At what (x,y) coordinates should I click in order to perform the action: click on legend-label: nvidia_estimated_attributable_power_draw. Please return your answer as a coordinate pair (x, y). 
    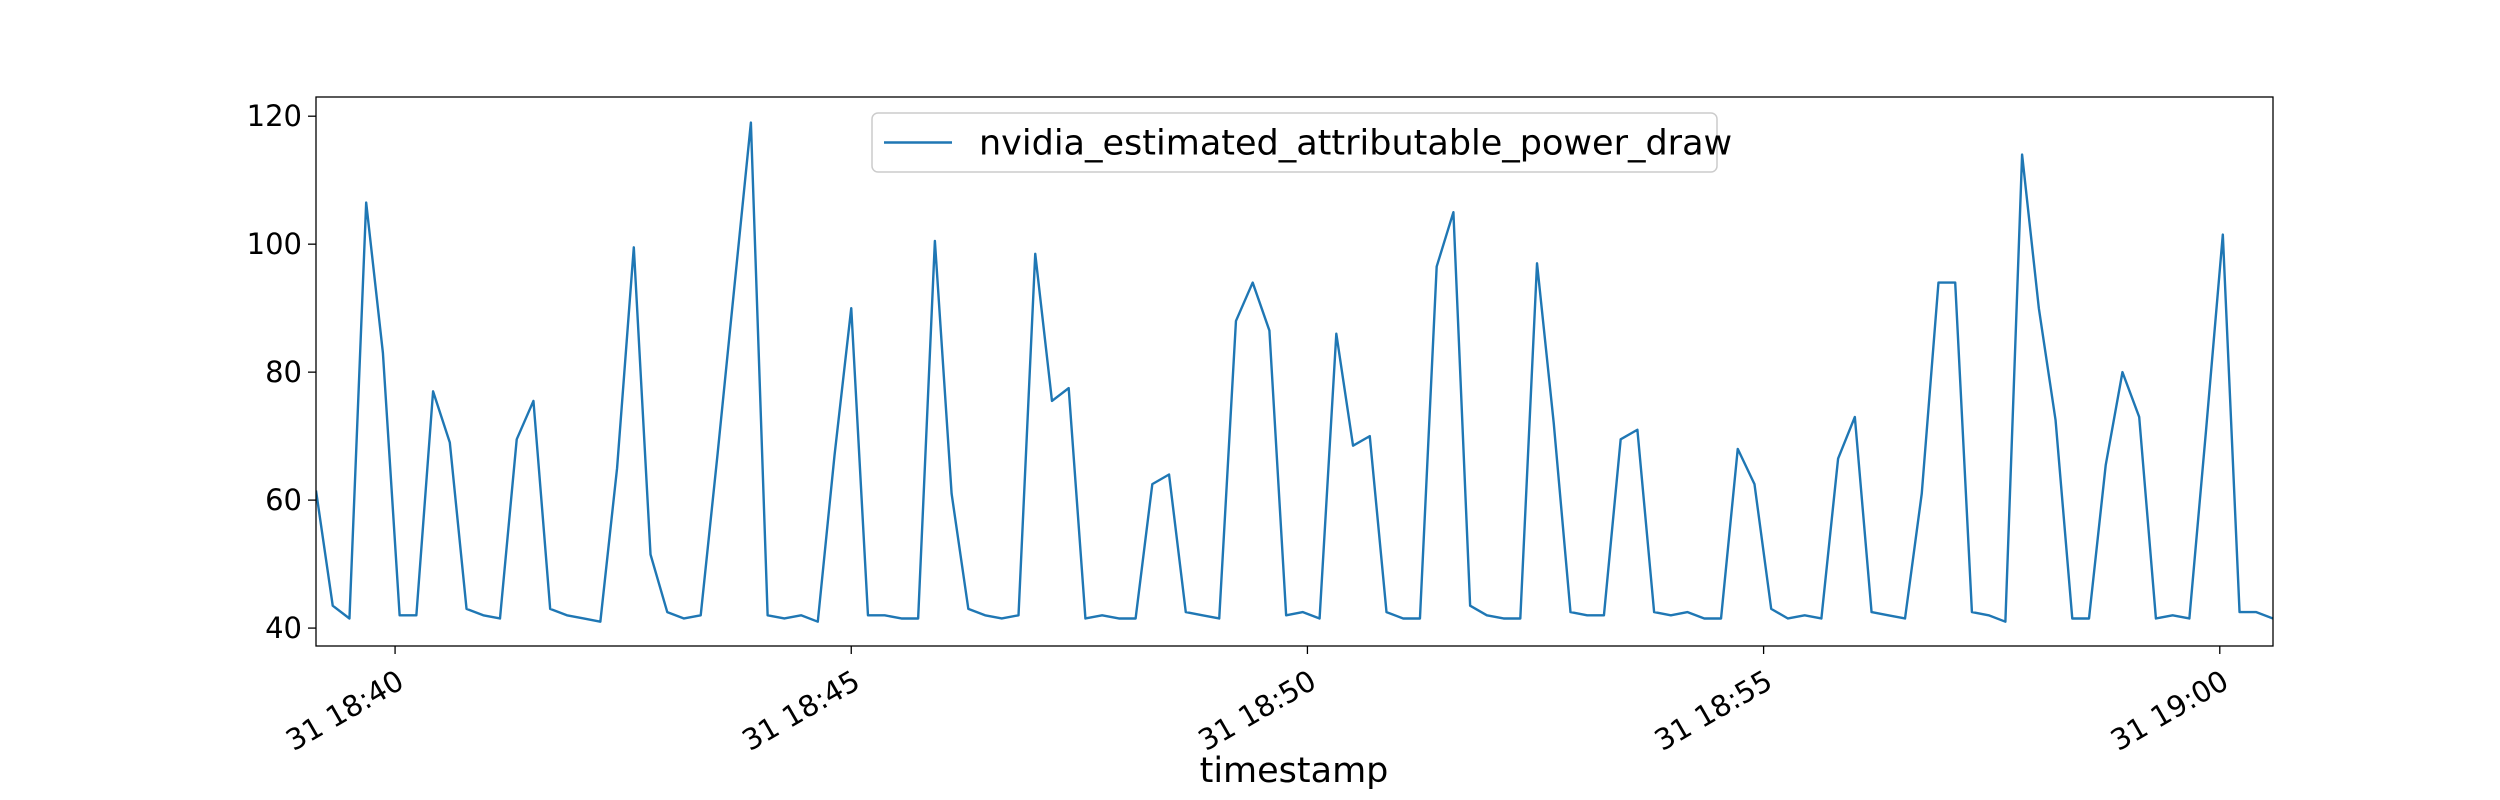
    Looking at the image, I should click on (1355, 144).